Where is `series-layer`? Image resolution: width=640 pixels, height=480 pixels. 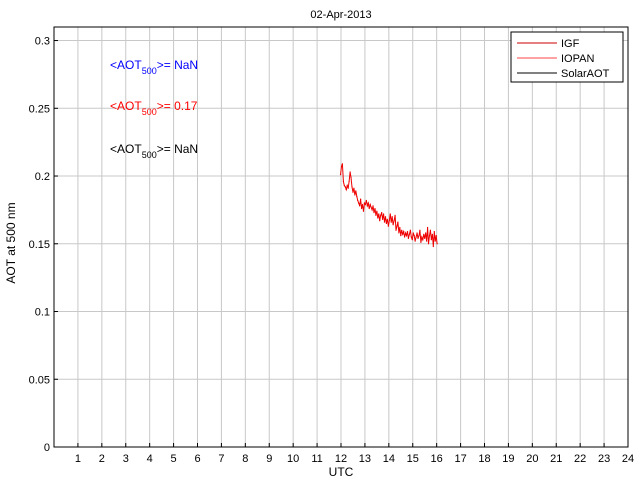
series-layer is located at coordinates (388, 205).